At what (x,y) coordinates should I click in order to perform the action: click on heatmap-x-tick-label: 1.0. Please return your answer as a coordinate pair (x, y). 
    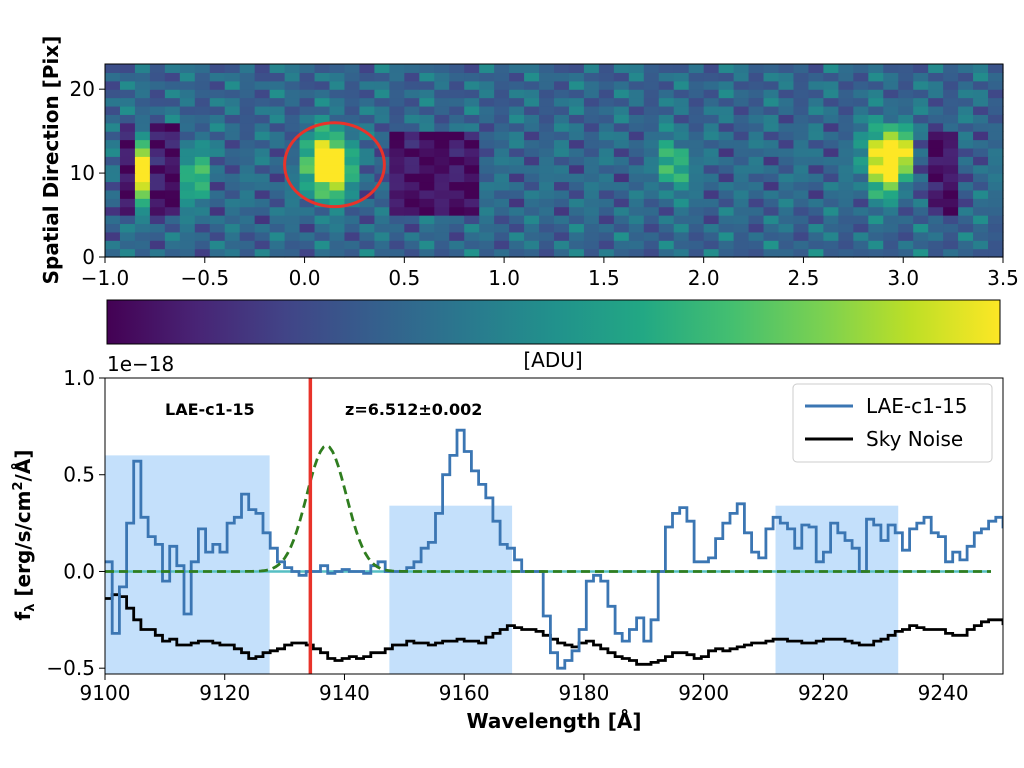
    Looking at the image, I should click on (504, 278).